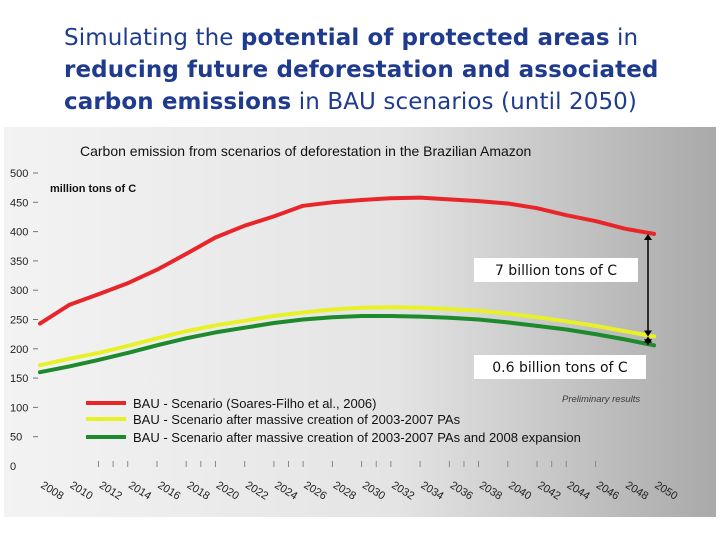 The image size is (720, 540). I want to click on title-part-1: potential of protected areas, so click(425, 38).